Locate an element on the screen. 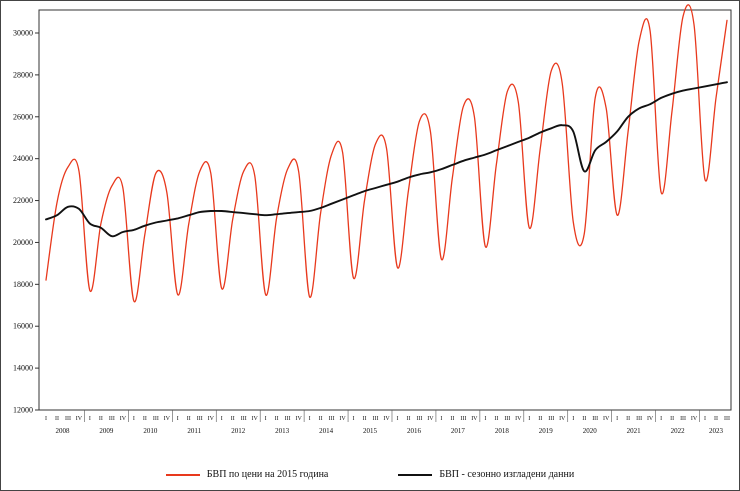 The width and height of the screenshot is (740, 491). svg-text: 24000 is located at coordinates (23, 158).